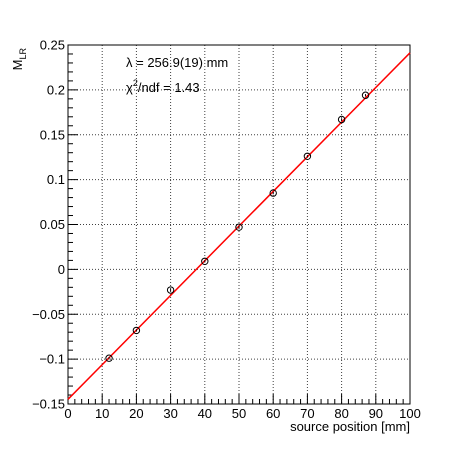 Image resolution: width=457 pixels, height=449 pixels. I want to click on y-axis-title-main: M, so click(17, 65).